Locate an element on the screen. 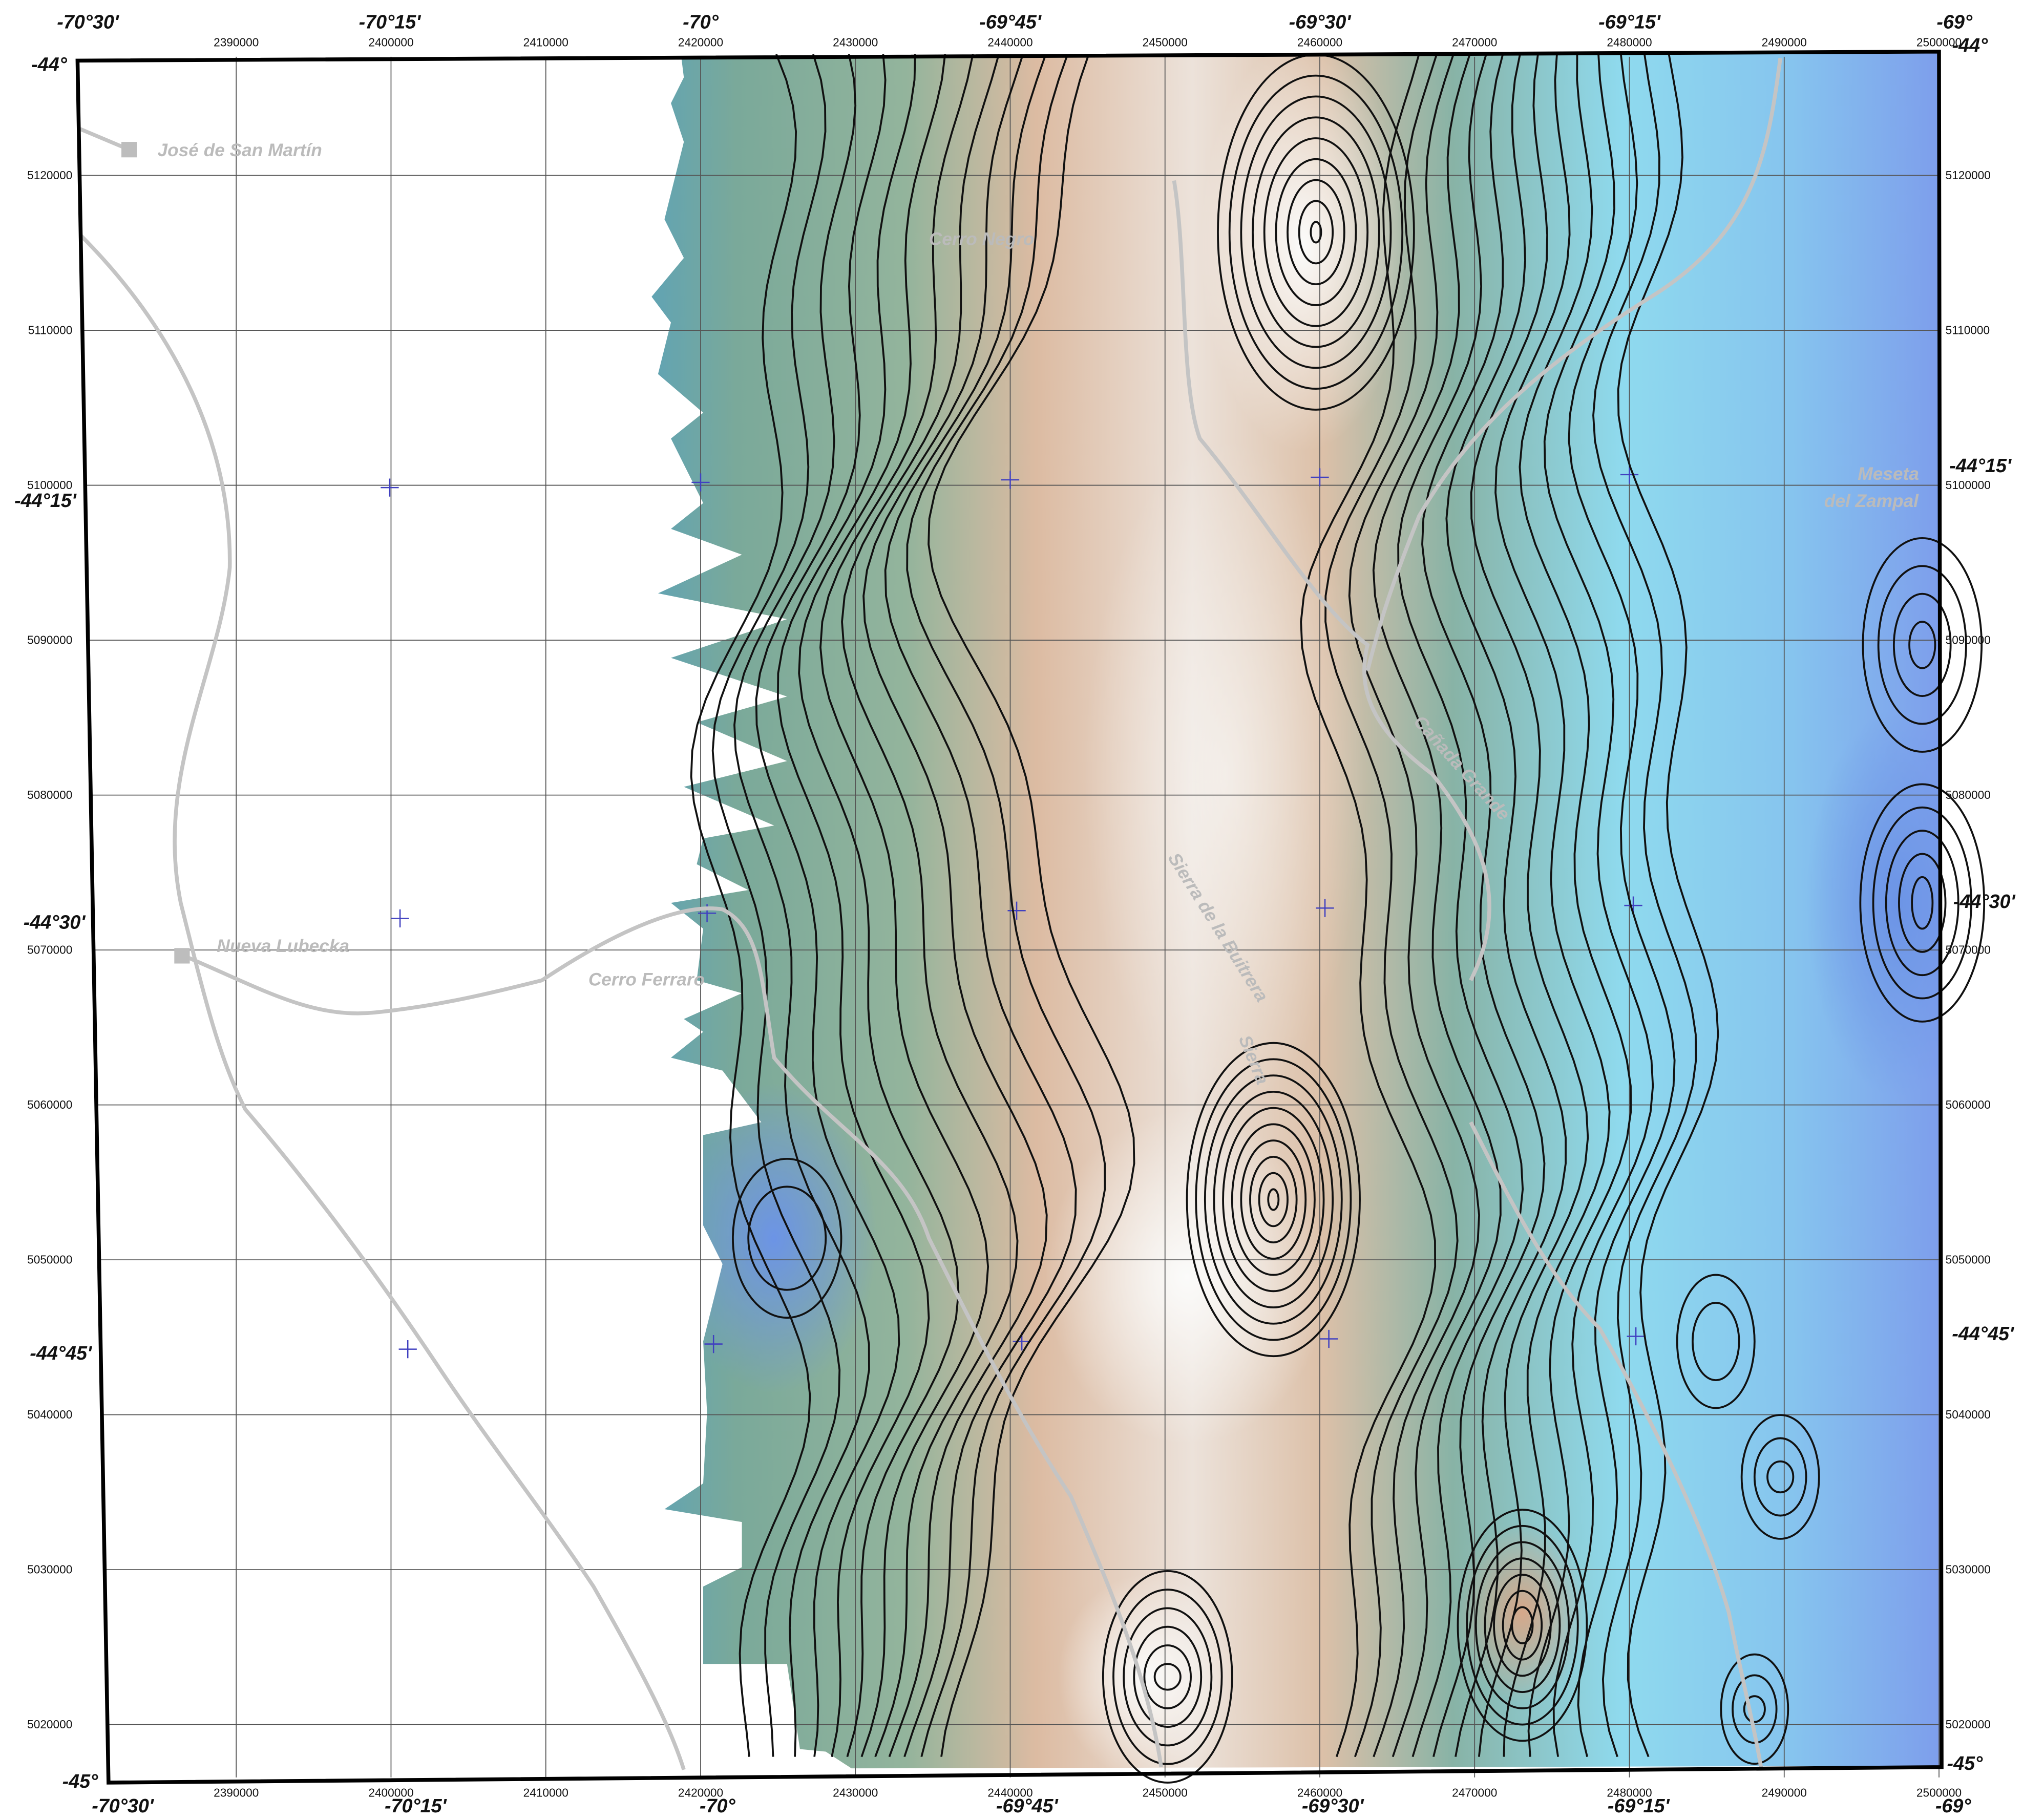 Image resolution: width=2023 pixels, height=1820 pixels. latitude-label: -44°15' is located at coordinates (1980, 466).